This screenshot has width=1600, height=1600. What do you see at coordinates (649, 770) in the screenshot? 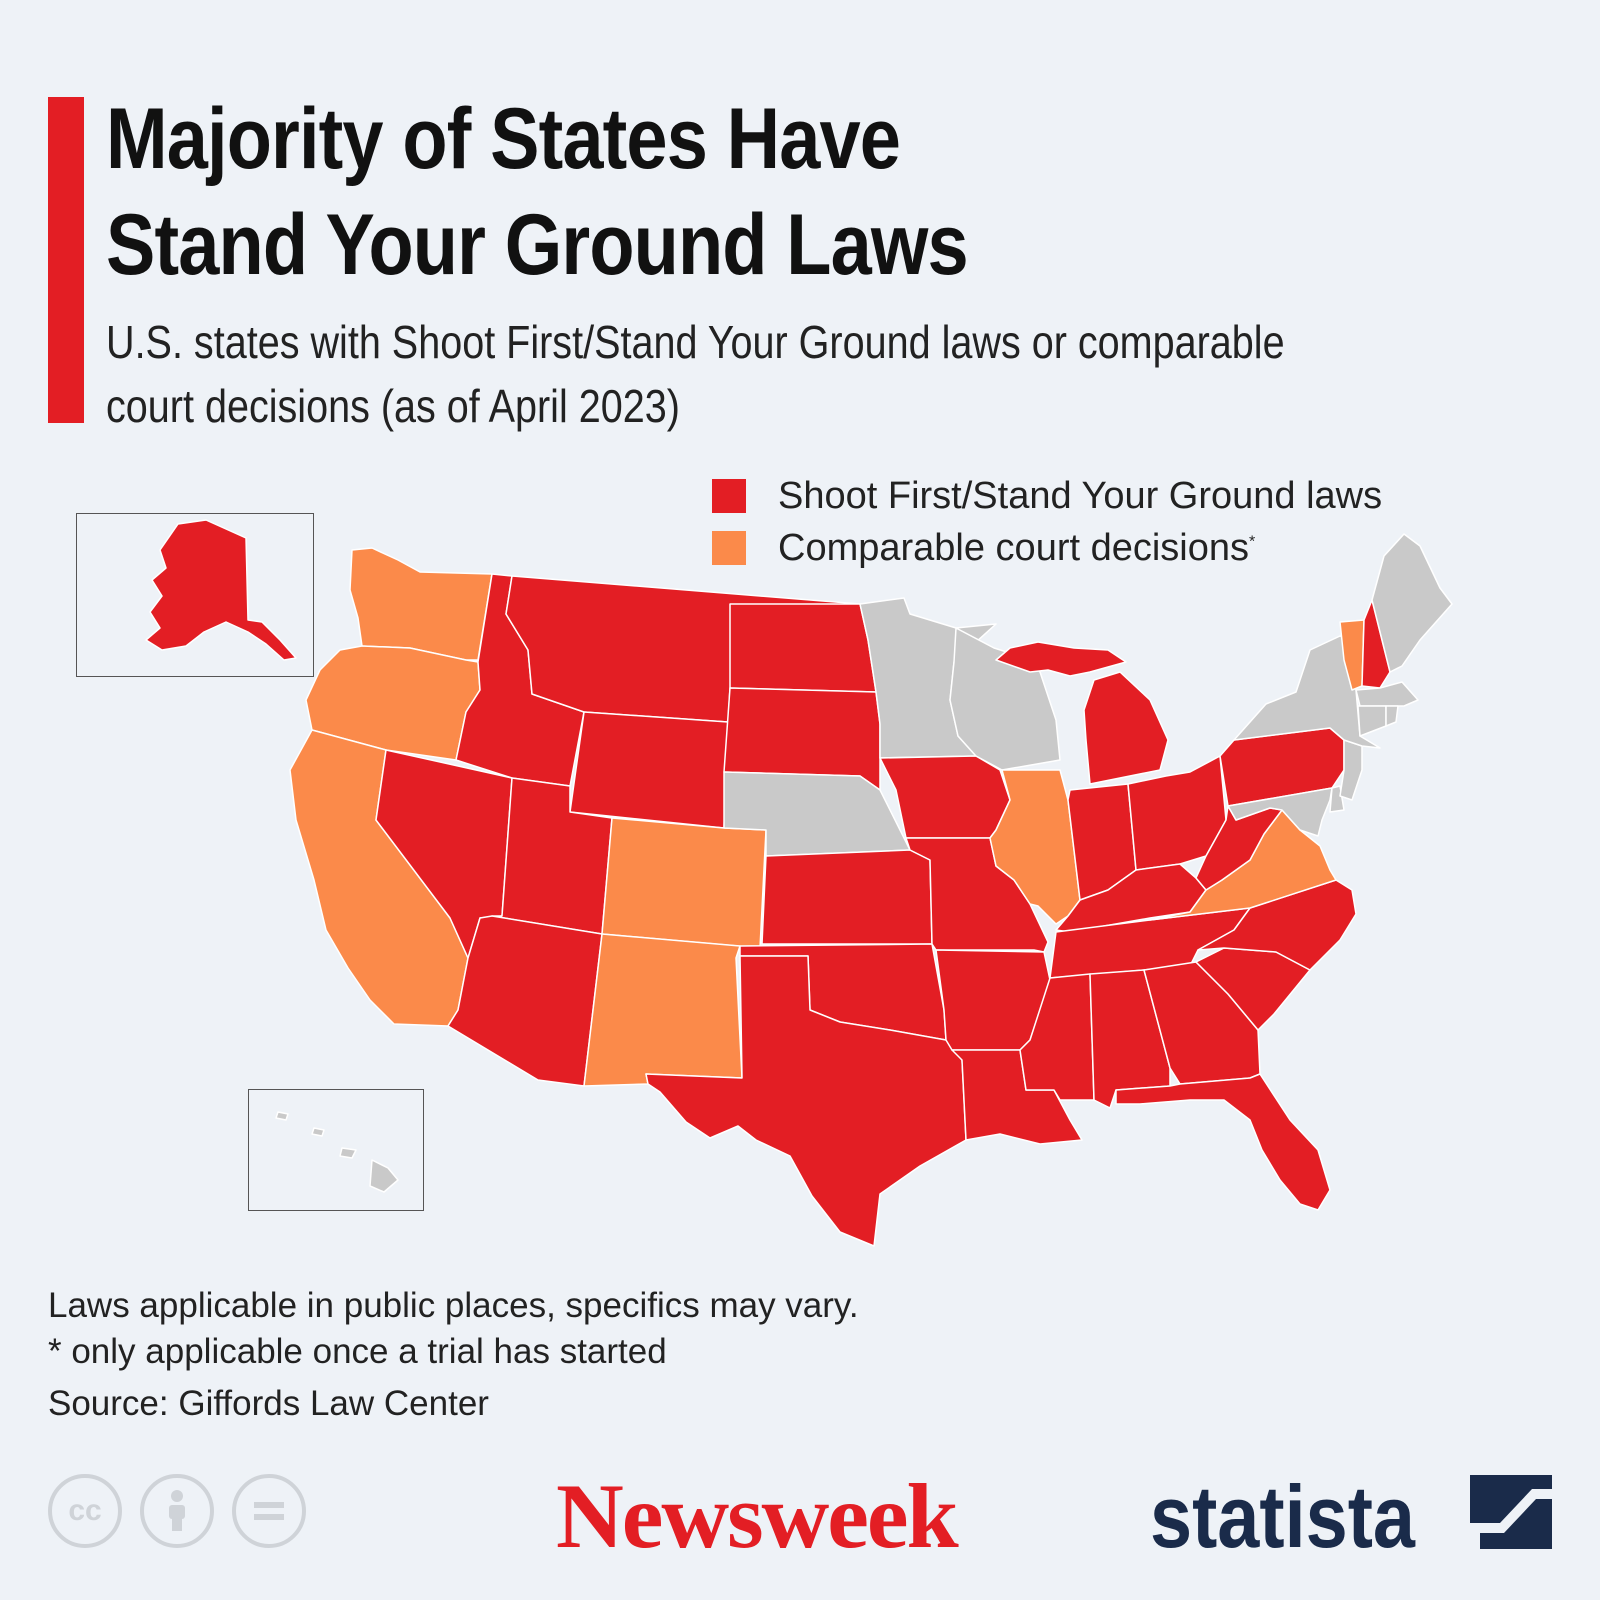
I see `state-WY` at bounding box center [649, 770].